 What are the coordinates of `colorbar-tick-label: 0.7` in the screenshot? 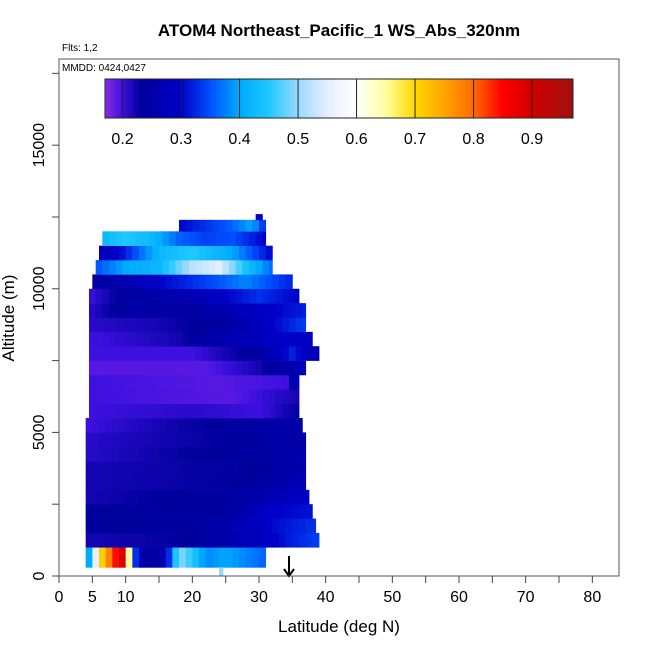 It's located at (415, 139).